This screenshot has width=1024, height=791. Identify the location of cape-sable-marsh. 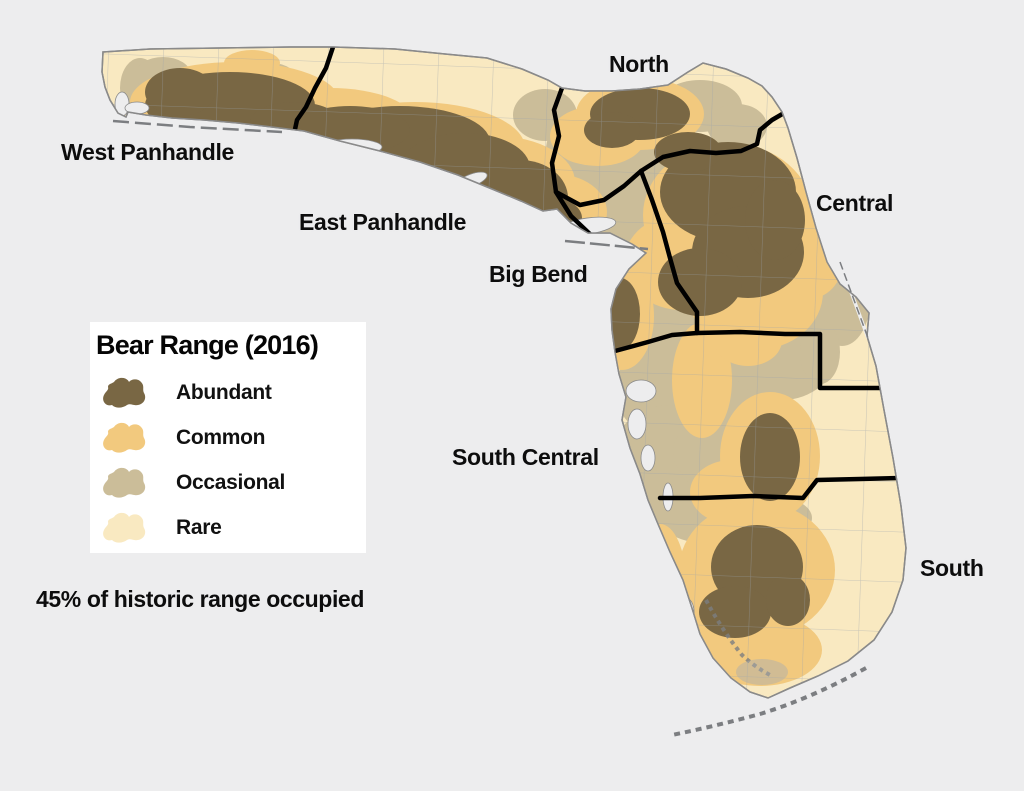
(762, 672).